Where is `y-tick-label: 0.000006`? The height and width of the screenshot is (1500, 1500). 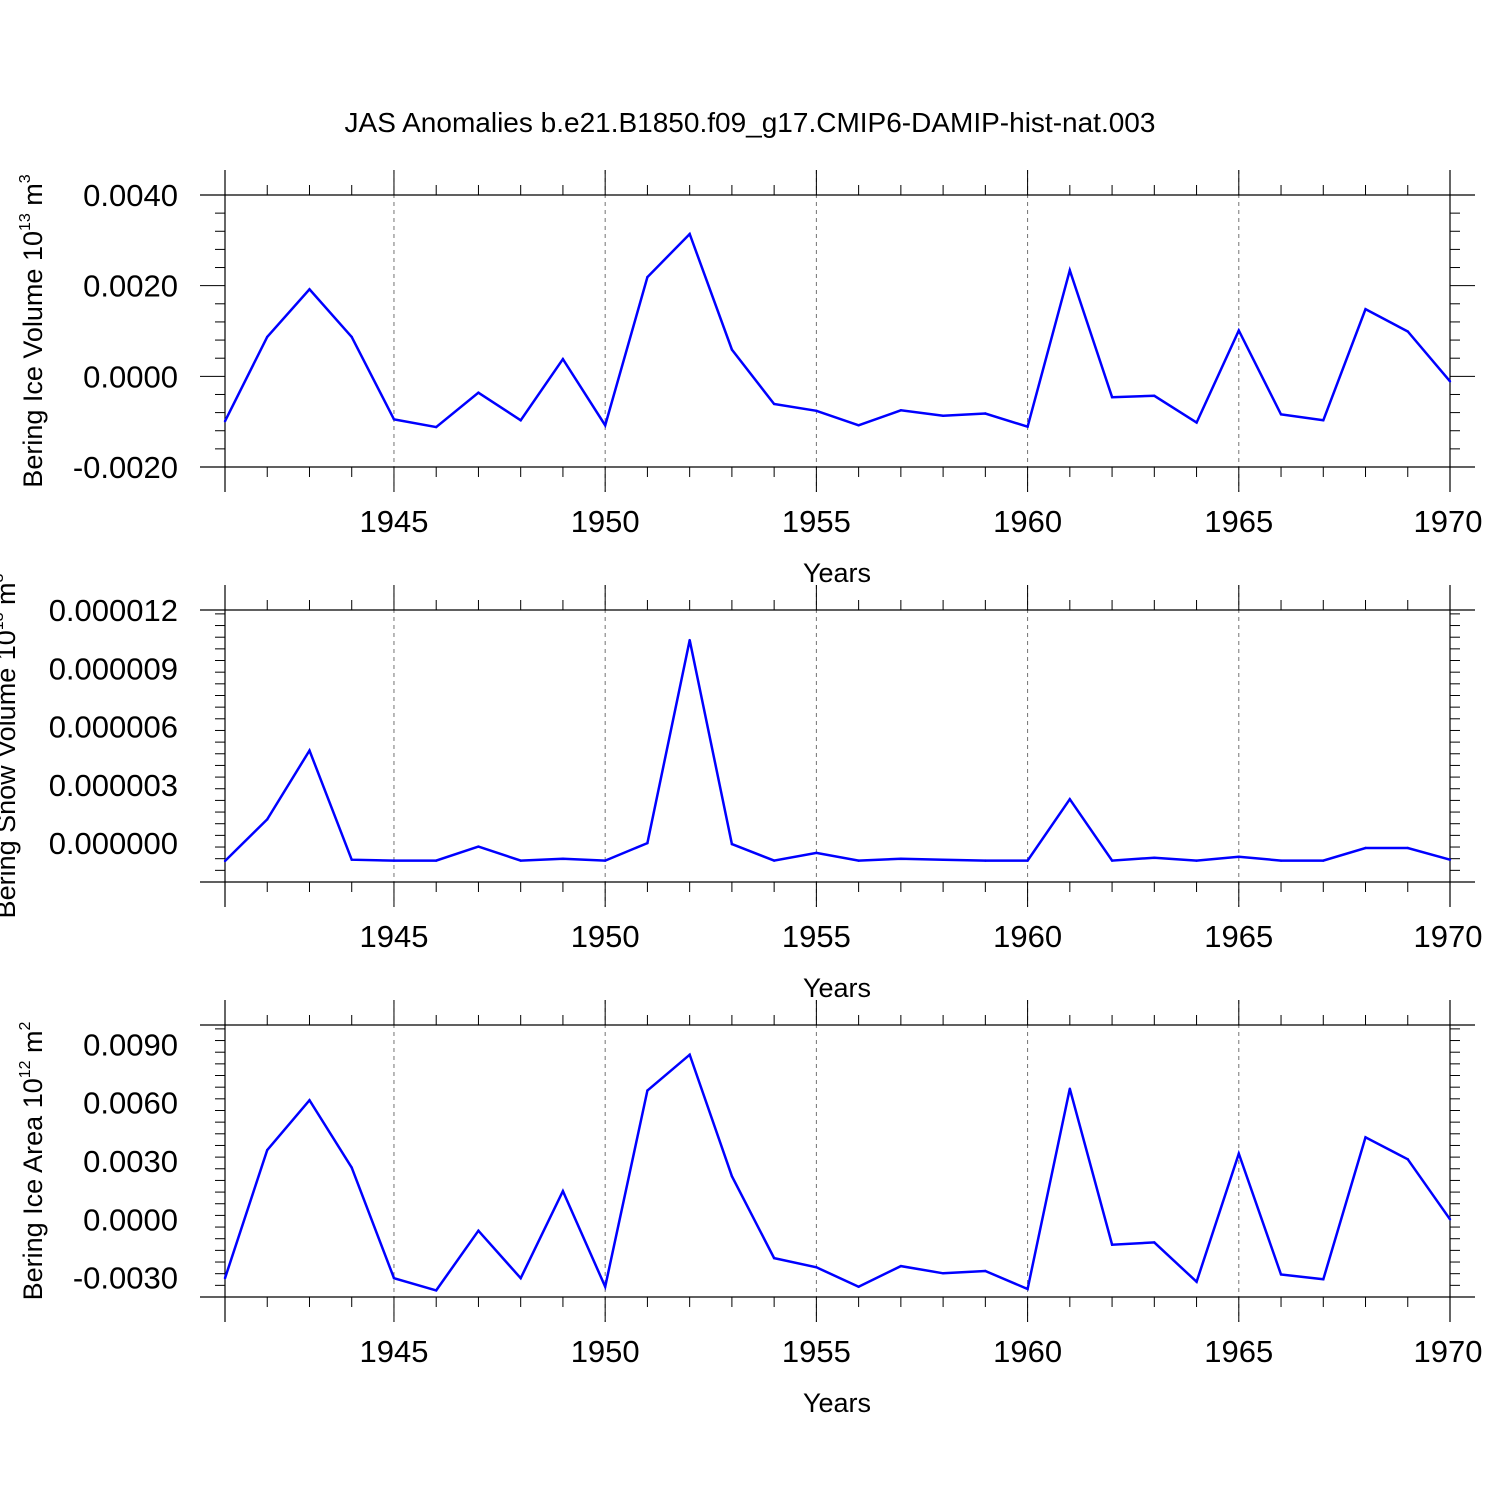 y-tick-label: 0.000006 is located at coordinates (113, 727).